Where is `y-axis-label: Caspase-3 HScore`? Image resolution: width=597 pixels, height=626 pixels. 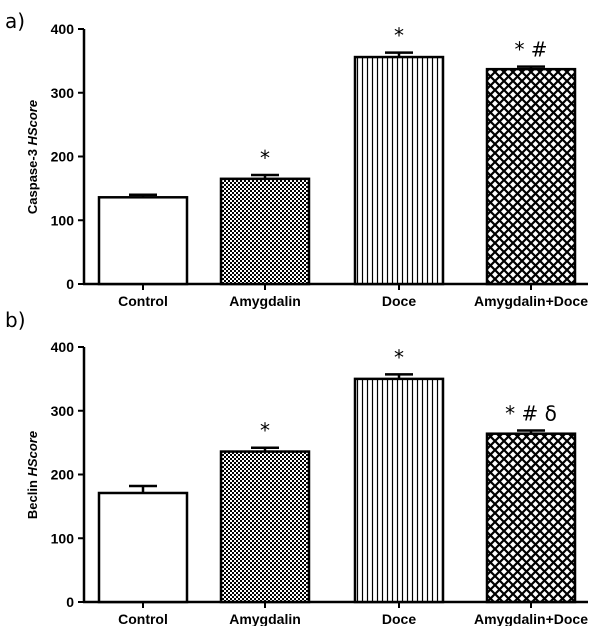 y-axis-label: Caspase-3 HScore is located at coordinates (32, 157).